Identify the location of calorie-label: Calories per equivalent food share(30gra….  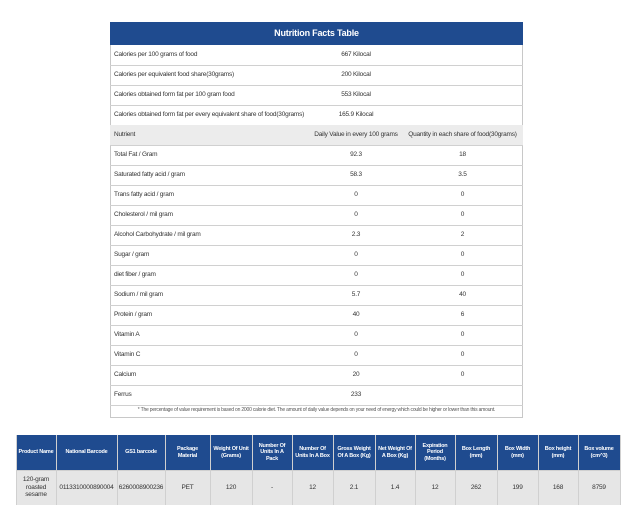
(174, 75).